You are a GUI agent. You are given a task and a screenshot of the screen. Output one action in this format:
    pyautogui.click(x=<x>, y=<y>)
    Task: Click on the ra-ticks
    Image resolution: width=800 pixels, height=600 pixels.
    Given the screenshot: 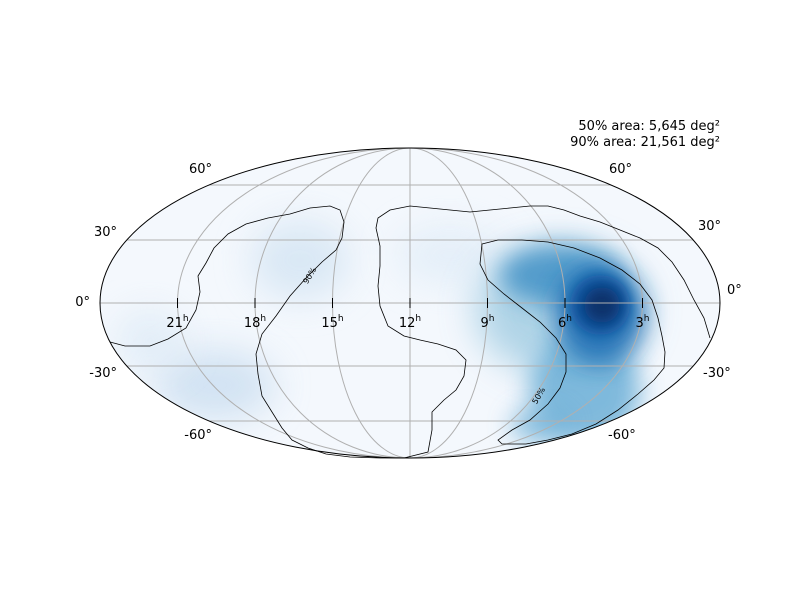 What is the action you would take?
    pyautogui.click(x=410, y=303)
    